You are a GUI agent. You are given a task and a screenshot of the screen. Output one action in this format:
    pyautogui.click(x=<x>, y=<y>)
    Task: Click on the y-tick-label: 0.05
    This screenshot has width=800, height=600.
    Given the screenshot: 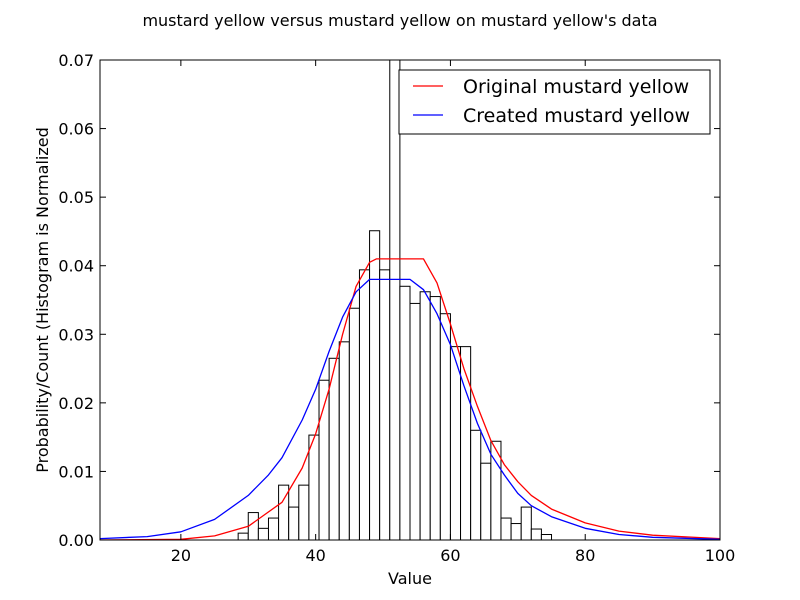 What is the action you would take?
    pyautogui.click(x=76, y=197)
    